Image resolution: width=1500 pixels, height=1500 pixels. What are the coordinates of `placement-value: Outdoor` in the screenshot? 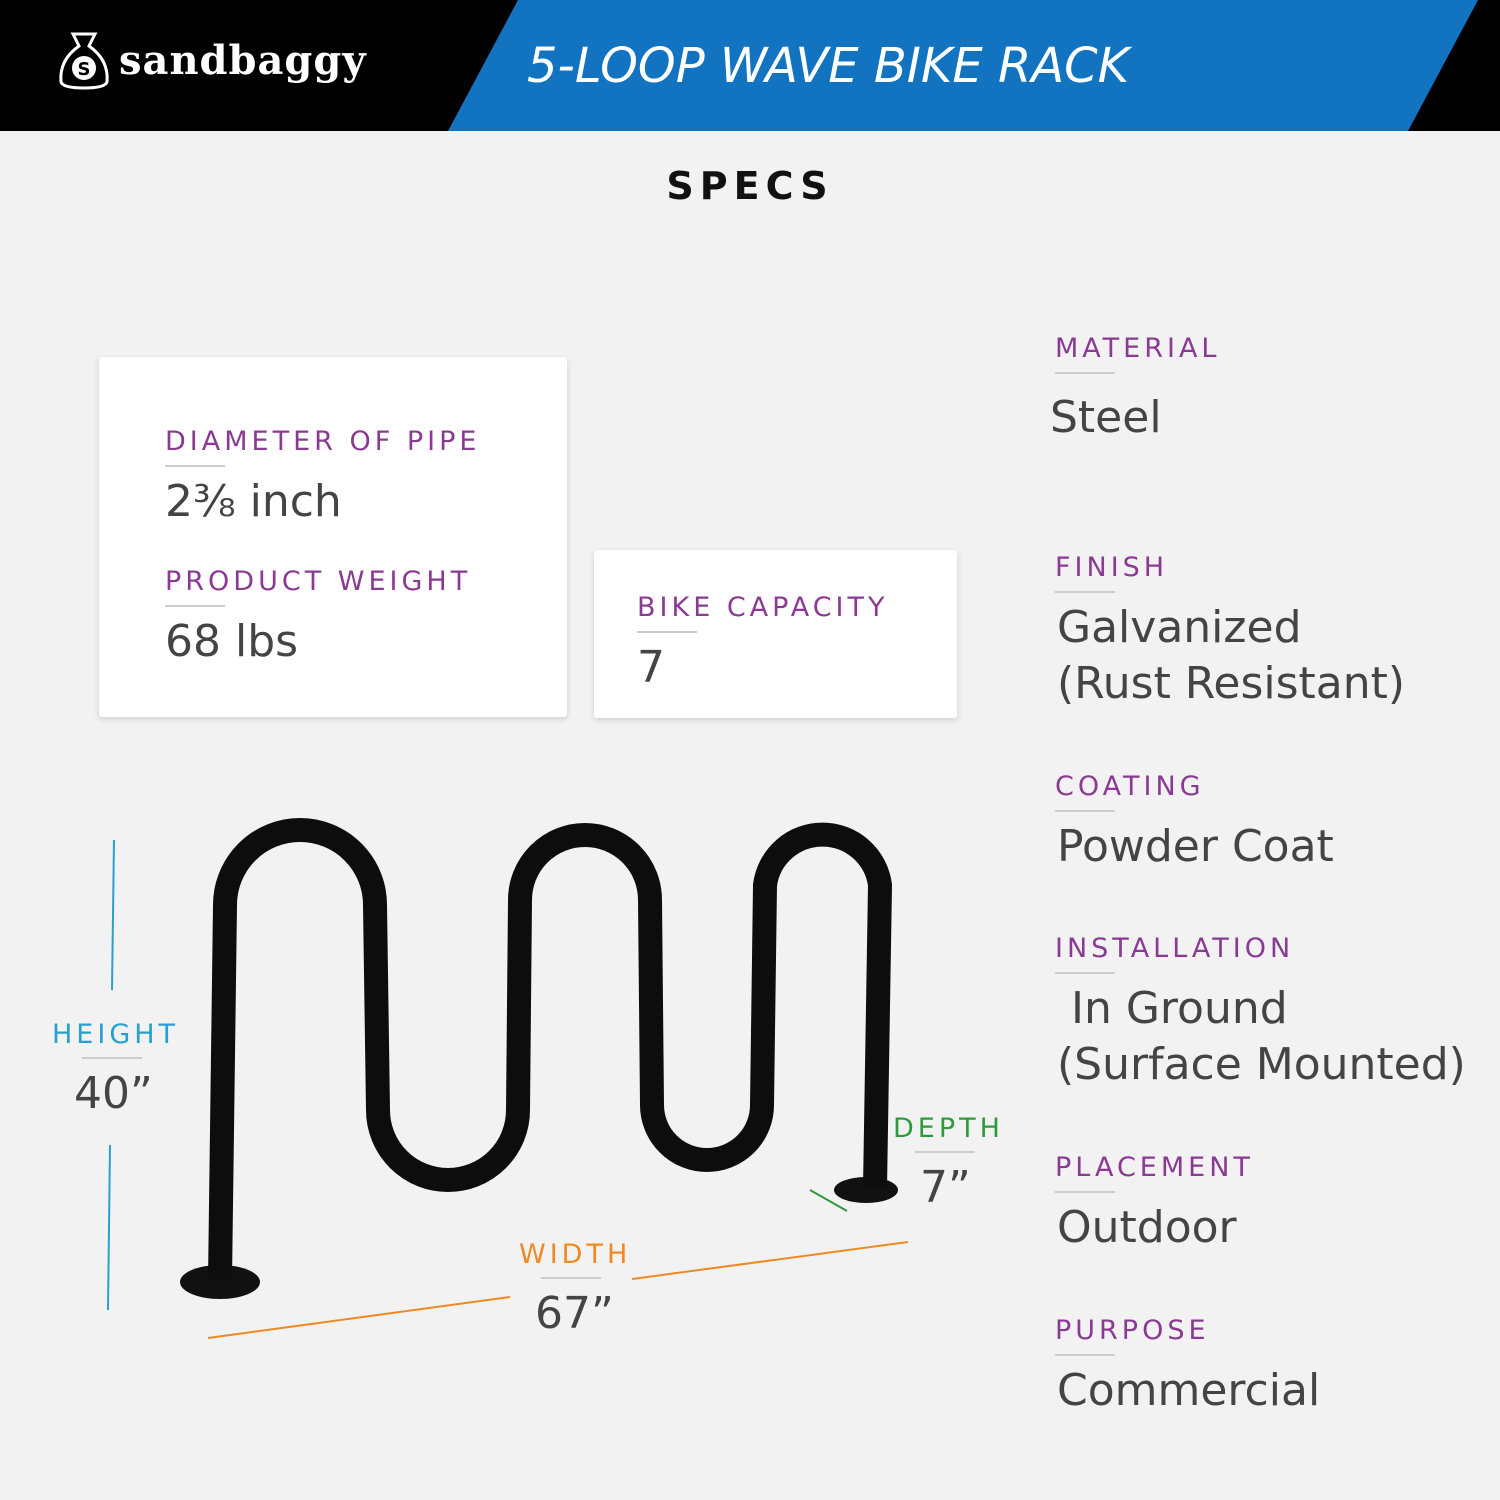 It's located at (1147, 1227).